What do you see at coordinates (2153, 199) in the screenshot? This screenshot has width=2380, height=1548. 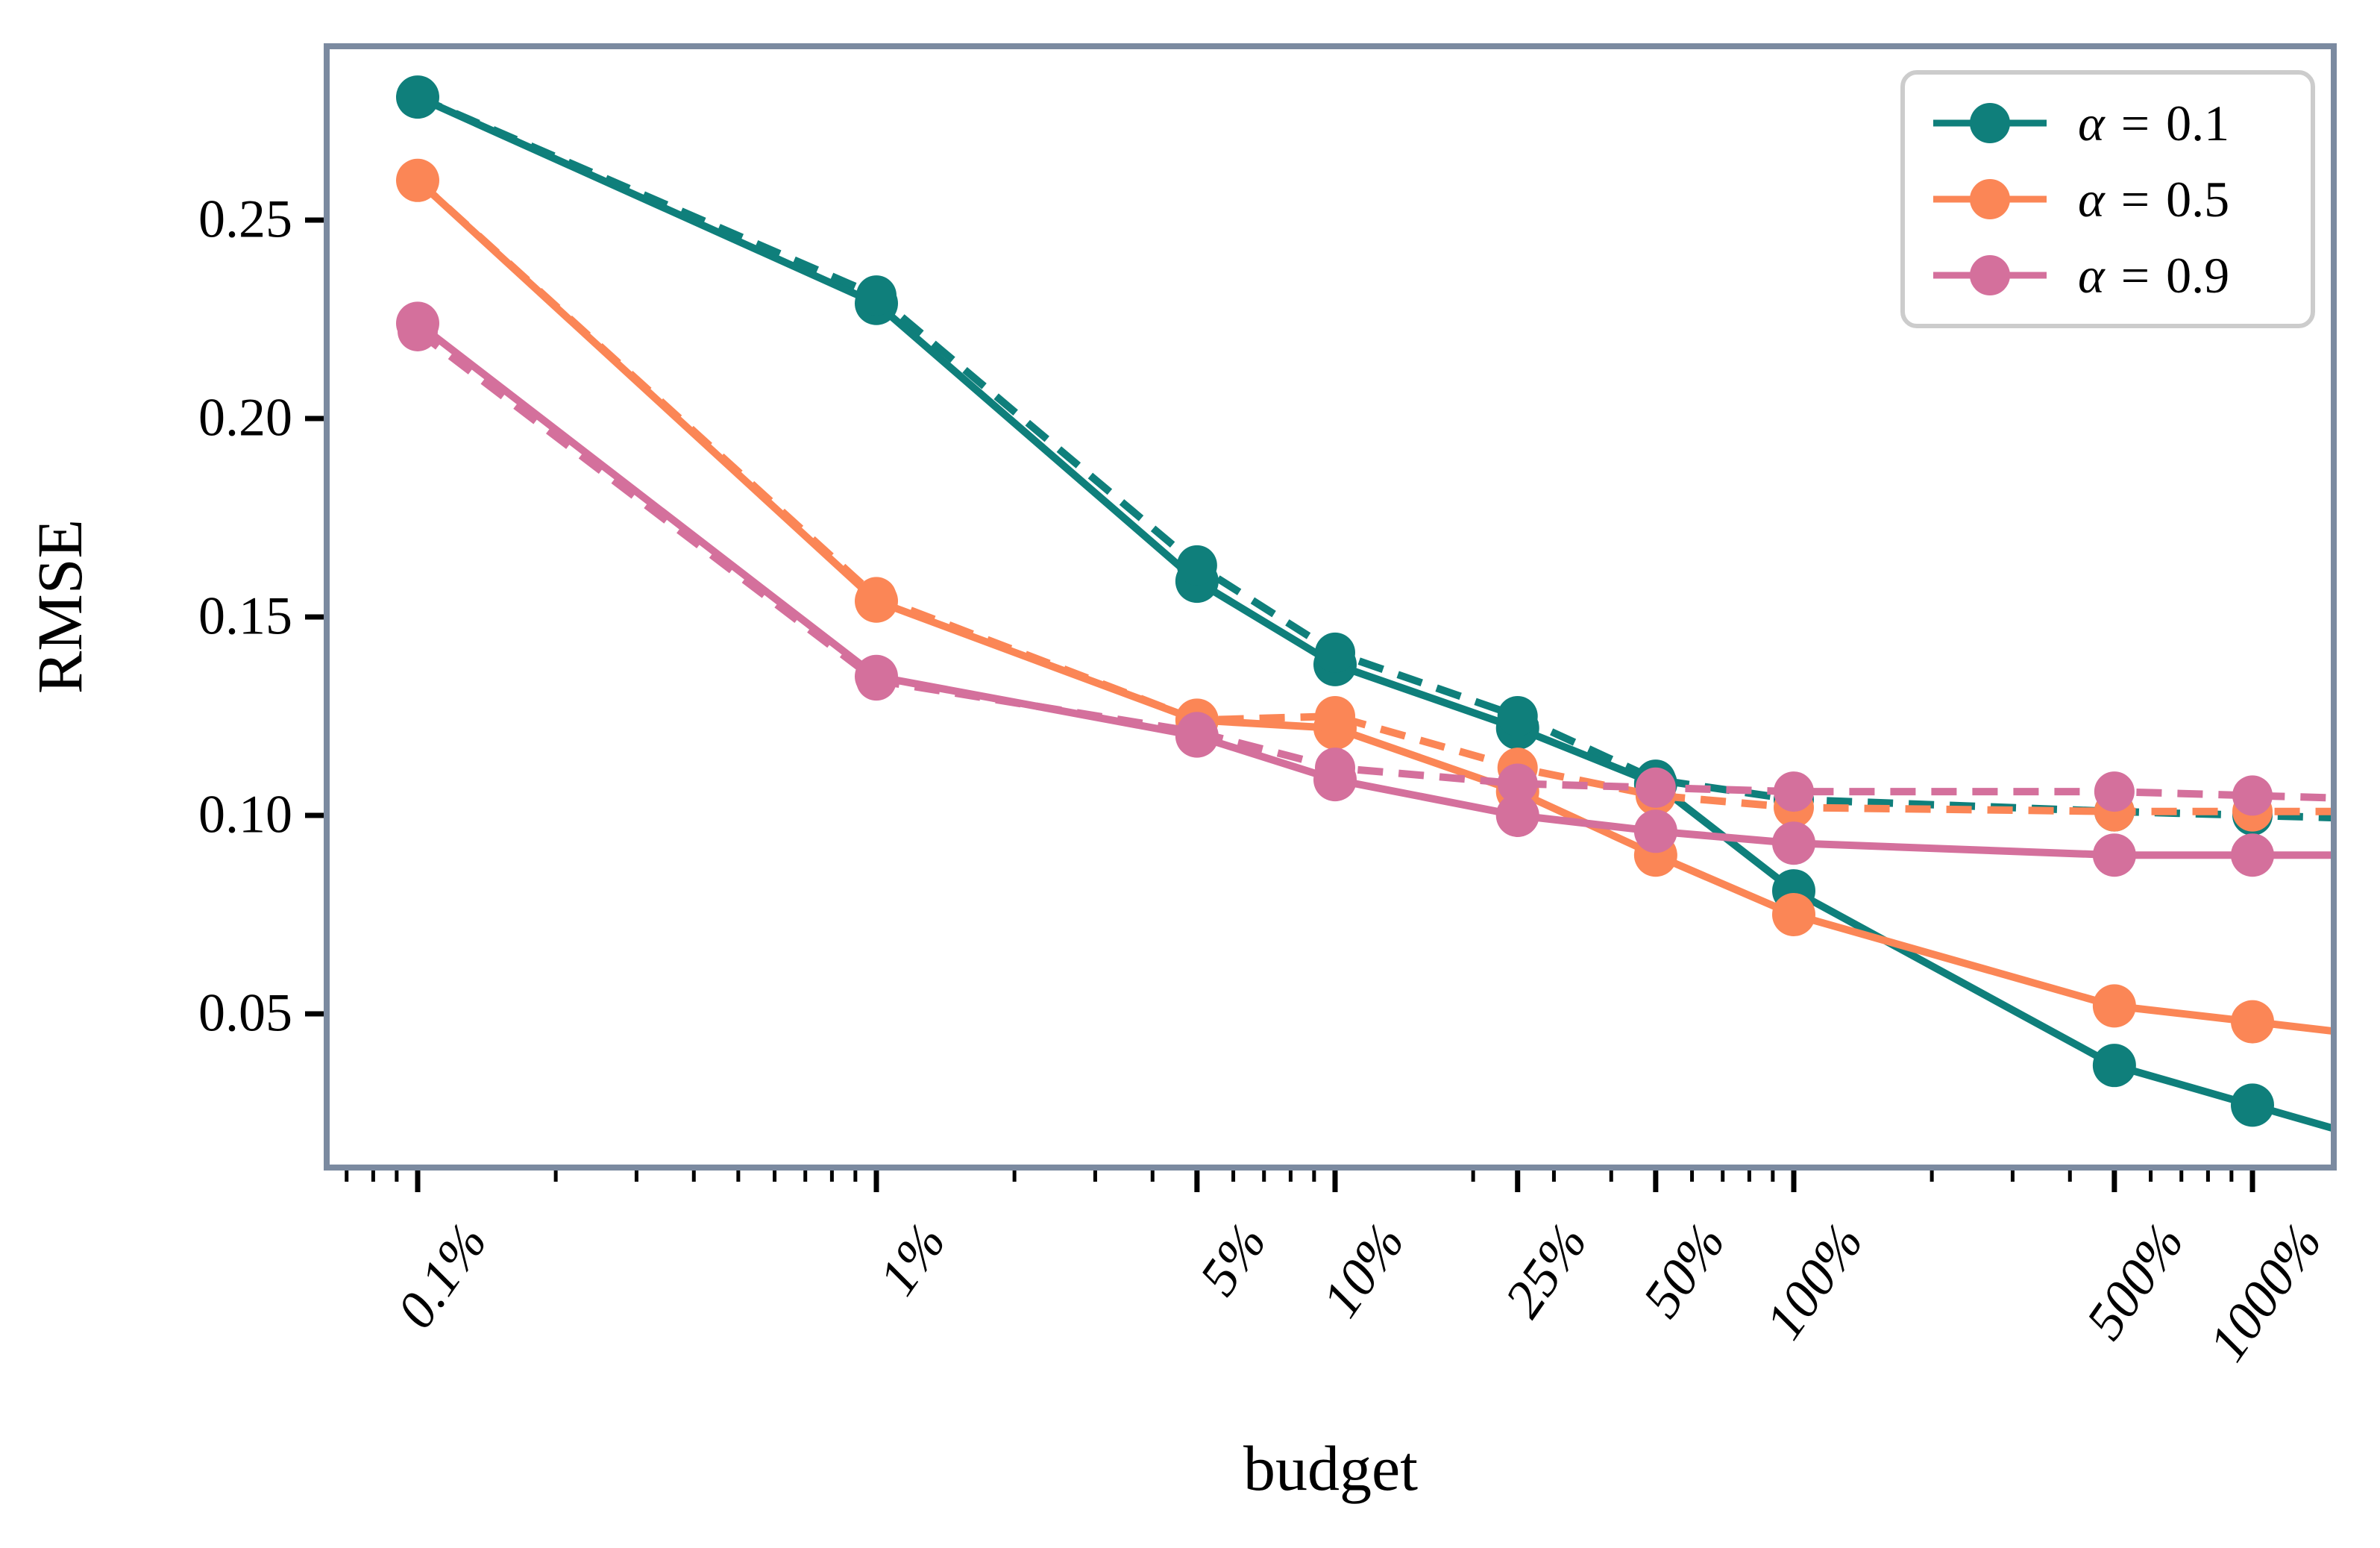 I see `legend-label: α = 0.5` at bounding box center [2153, 199].